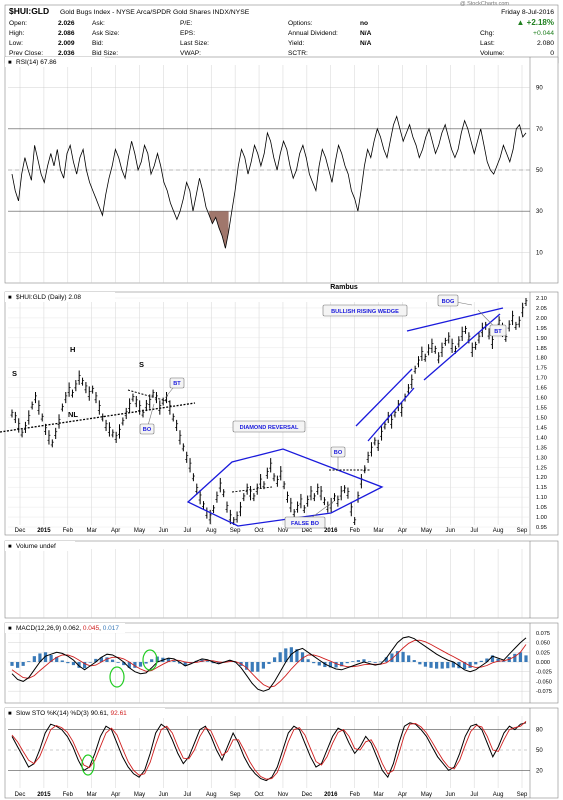 This screenshot has width=563, height=800. What do you see at coordinates (98, 43) in the screenshot?
I see `quote-label: Bid:` at bounding box center [98, 43].